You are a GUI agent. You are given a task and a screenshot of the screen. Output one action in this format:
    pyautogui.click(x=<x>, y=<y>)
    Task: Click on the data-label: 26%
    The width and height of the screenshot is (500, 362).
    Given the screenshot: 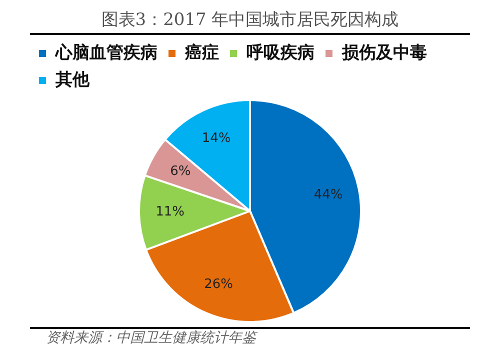 What is the action you would take?
    pyautogui.click(x=219, y=284)
    